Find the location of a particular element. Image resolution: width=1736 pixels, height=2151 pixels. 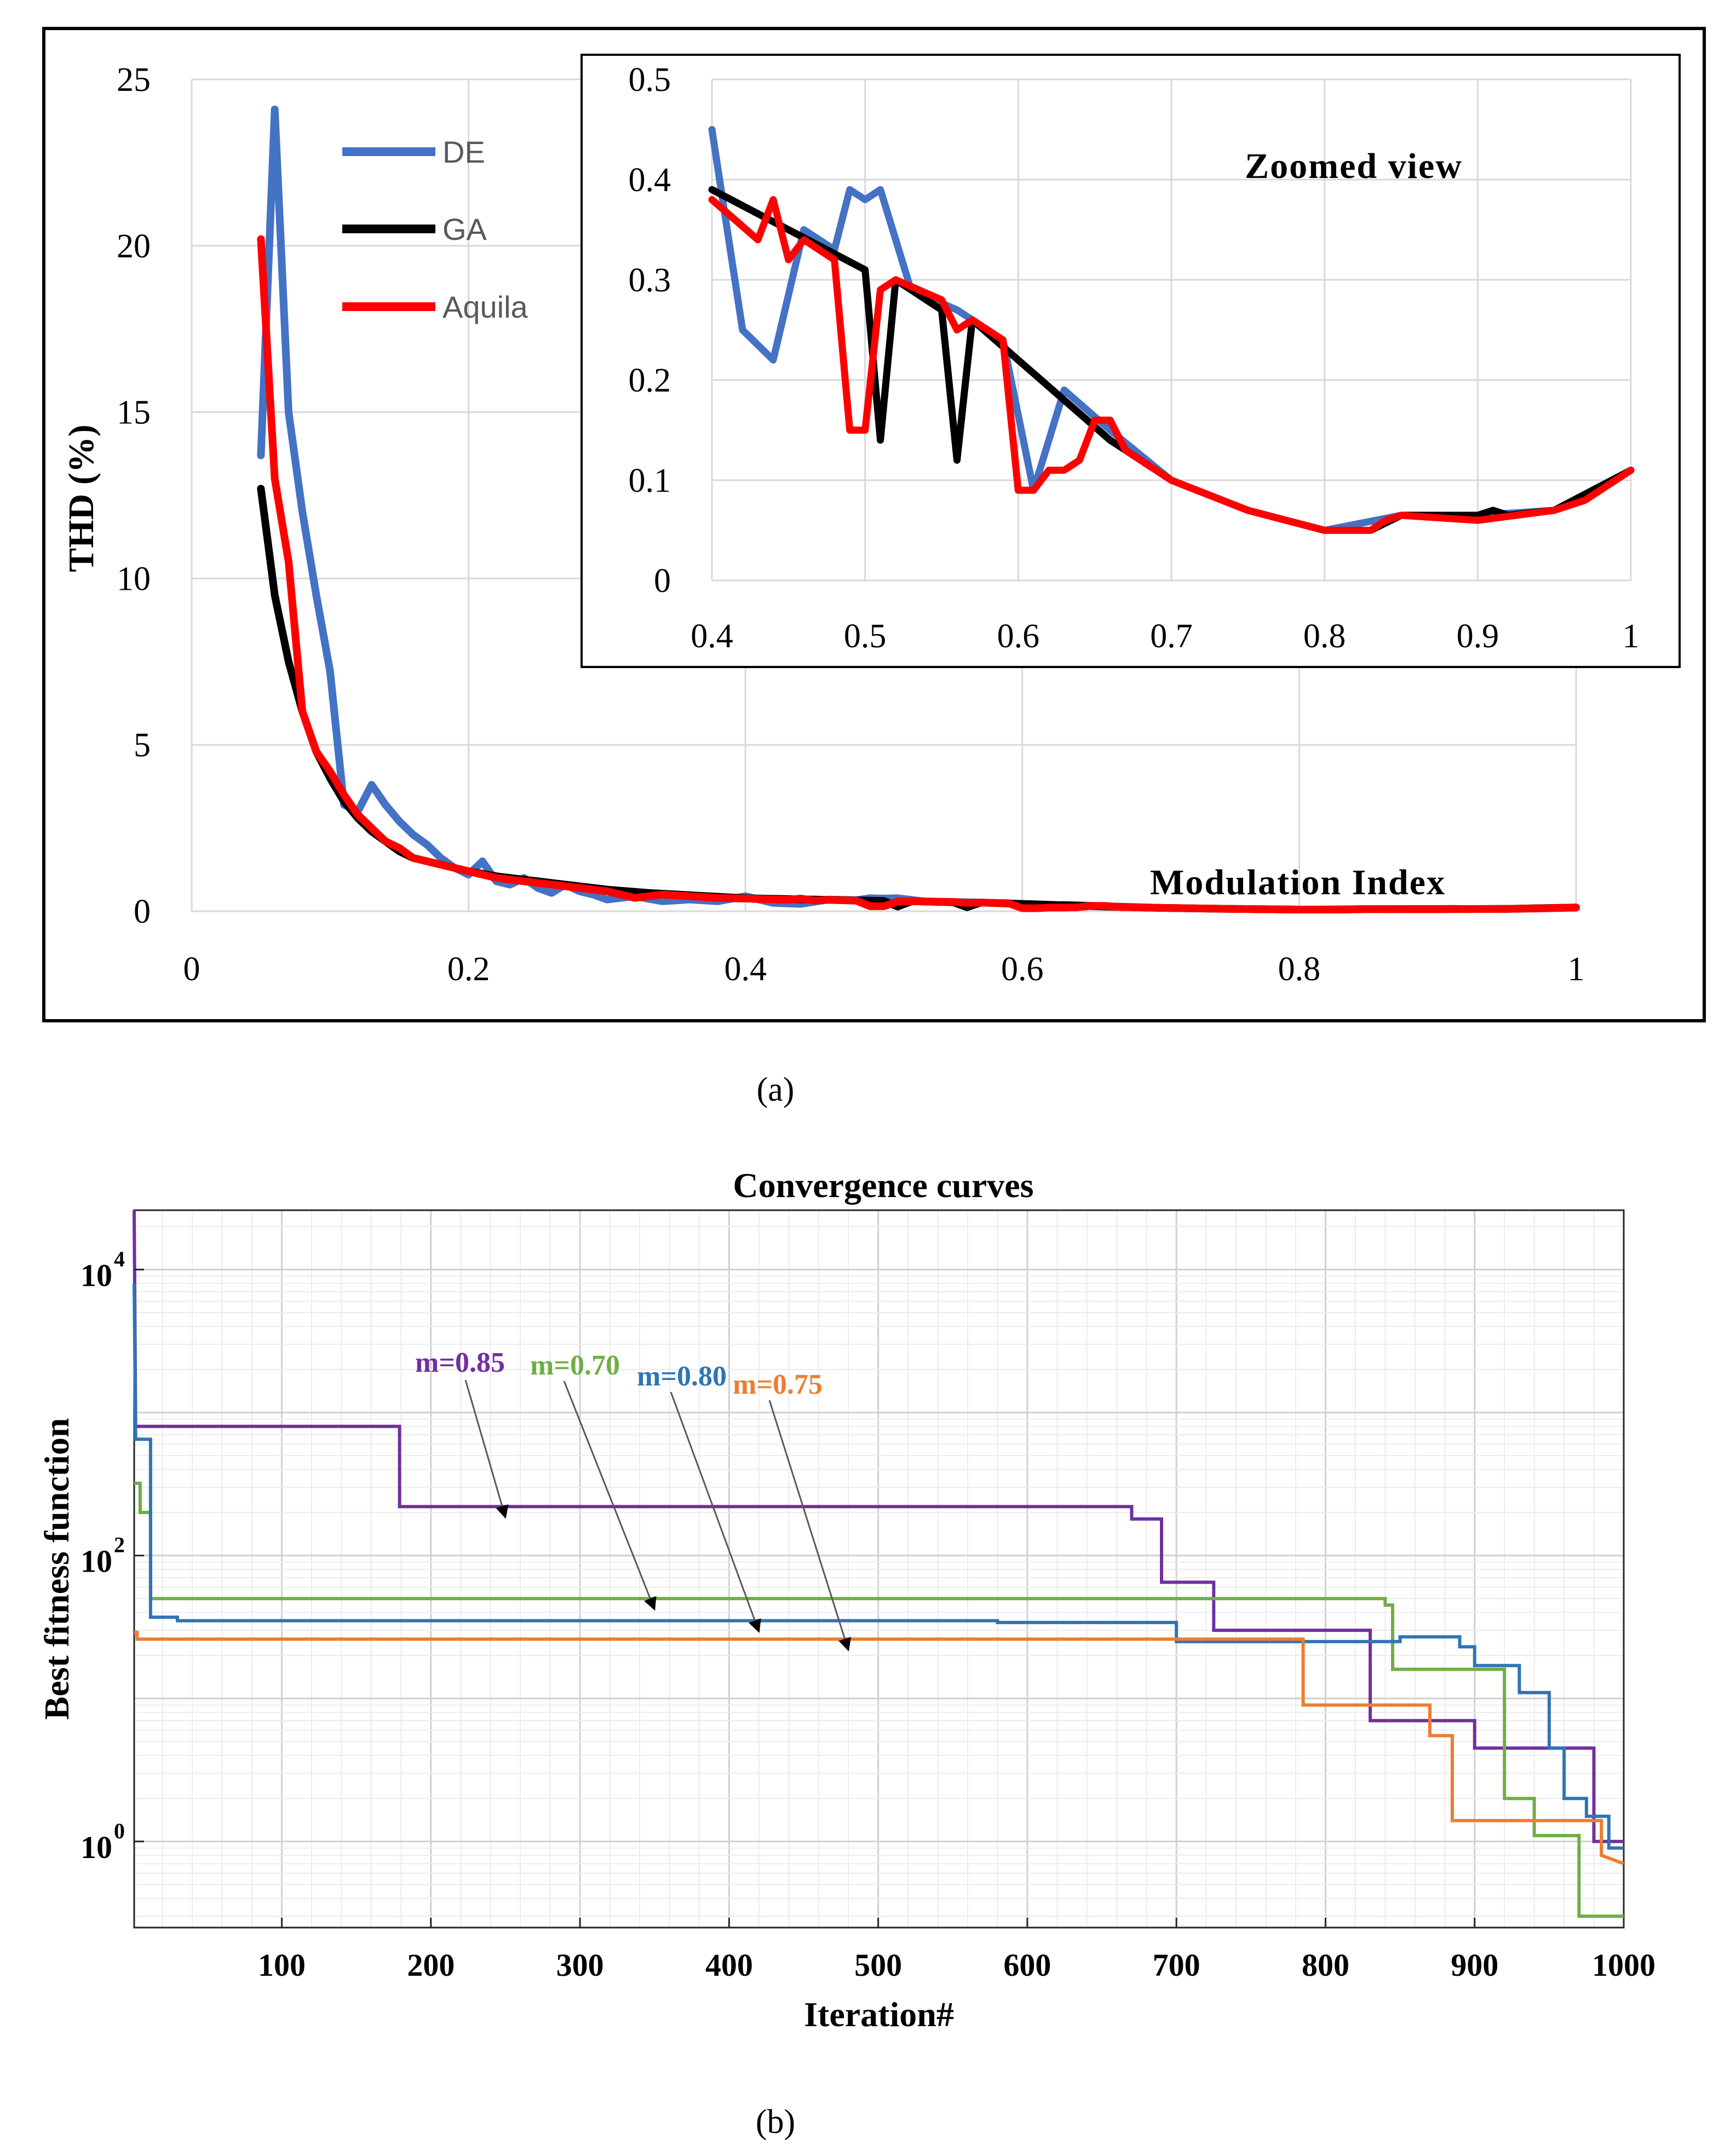

inset-y-tick-label: 0 is located at coordinates (662, 581).